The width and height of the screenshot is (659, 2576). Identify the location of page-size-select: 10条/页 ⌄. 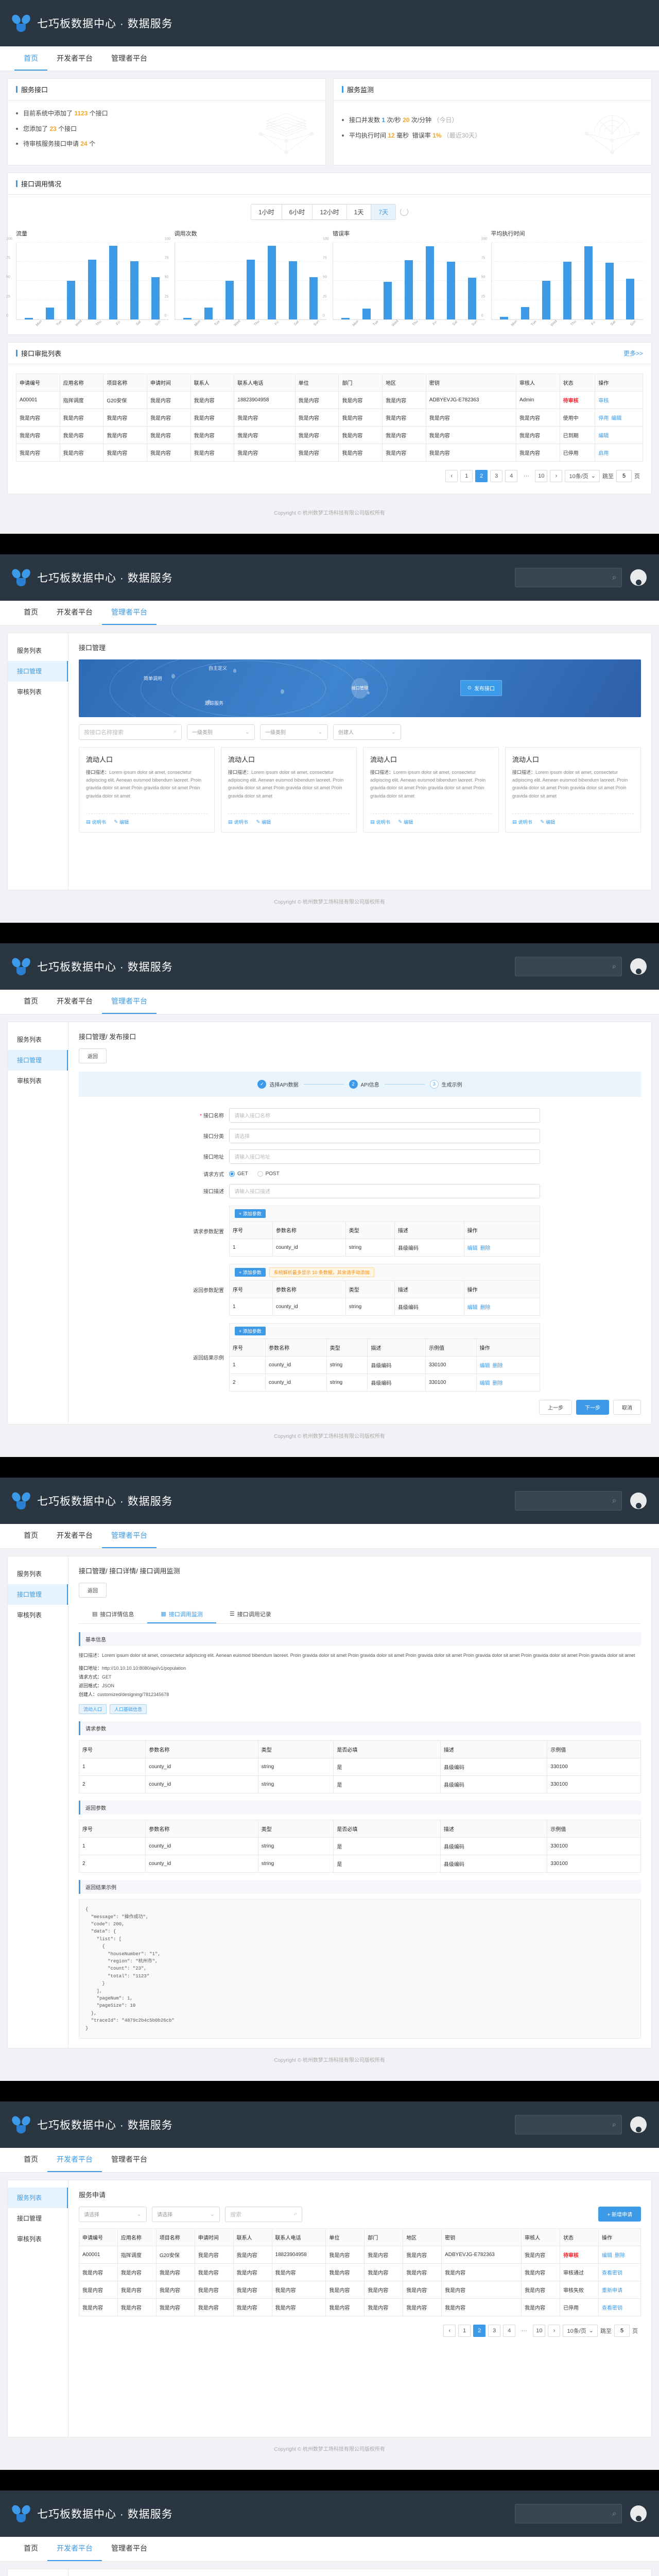
(583, 475).